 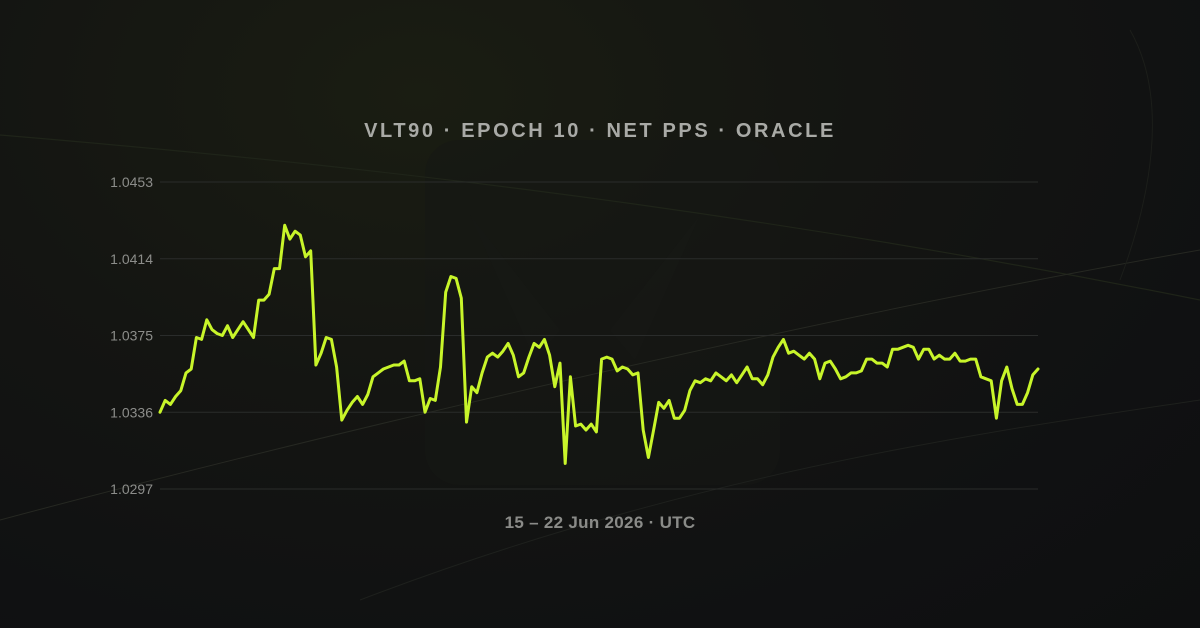 I want to click on decorative-curve-right, so click(x=1136, y=155).